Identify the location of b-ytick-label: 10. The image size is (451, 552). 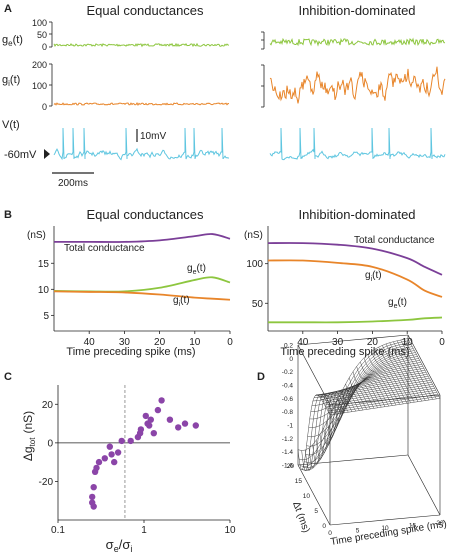
(44, 290).